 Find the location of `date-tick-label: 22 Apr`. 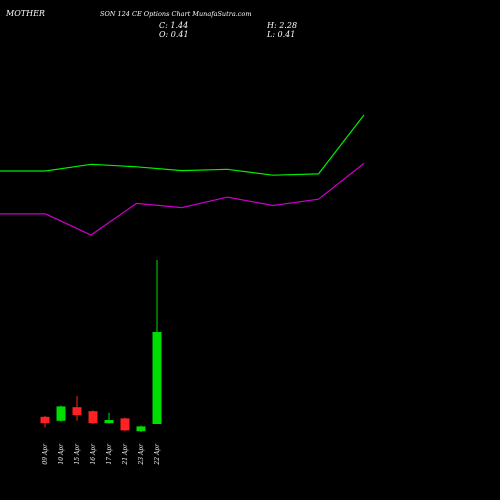

date-tick-label: 22 Apr is located at coordinates (157, 454).